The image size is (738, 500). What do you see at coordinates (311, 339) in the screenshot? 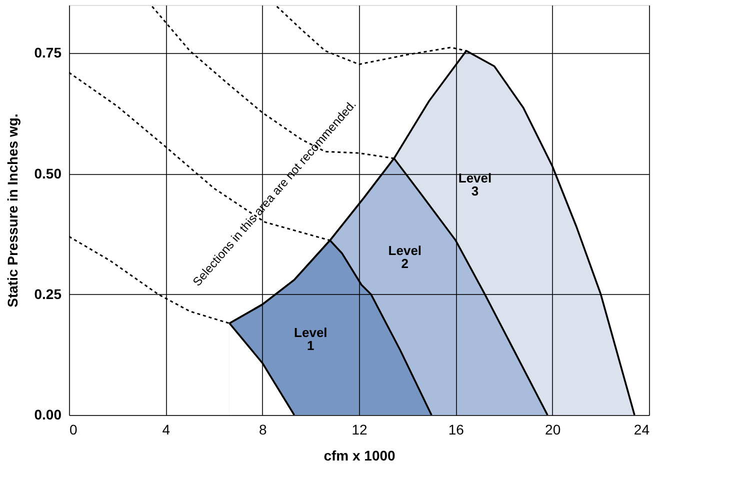
I see `annotation: Level 1` at bounding box center [311, 339].